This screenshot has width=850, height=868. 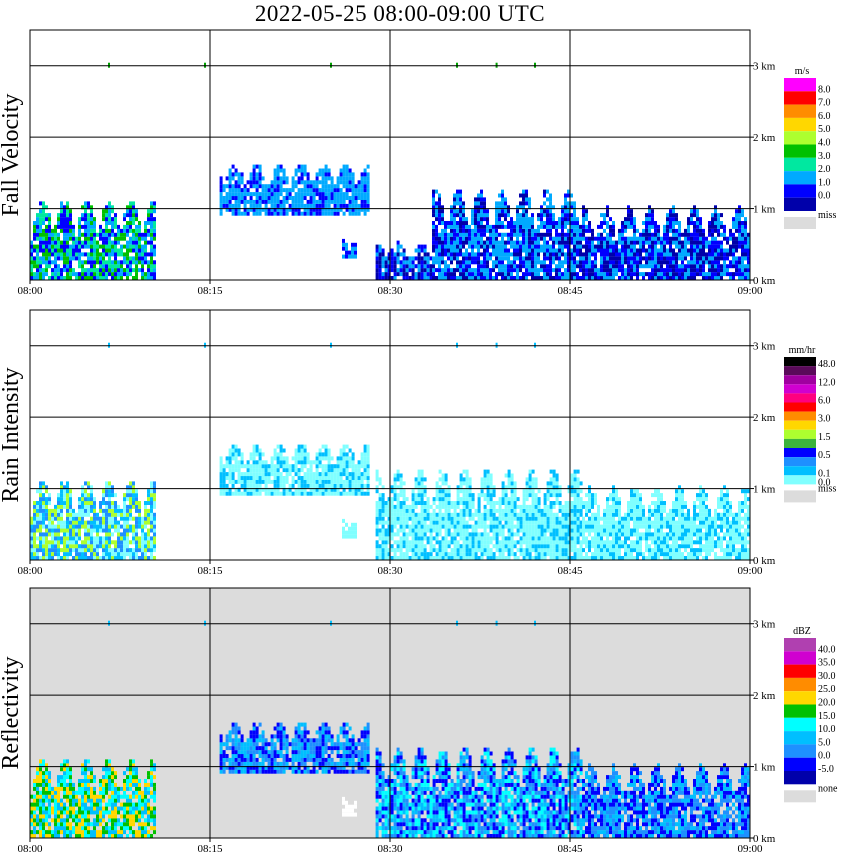 What do you see at coordinates (824, 169) in the screenshot?
I see `legend-label: 2.0` at bounding box center [824, 169].